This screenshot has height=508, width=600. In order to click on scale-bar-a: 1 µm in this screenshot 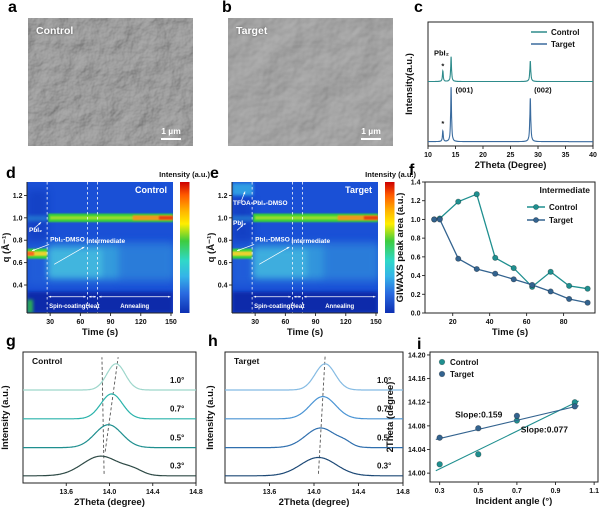, I will do `click(171, 133)`.